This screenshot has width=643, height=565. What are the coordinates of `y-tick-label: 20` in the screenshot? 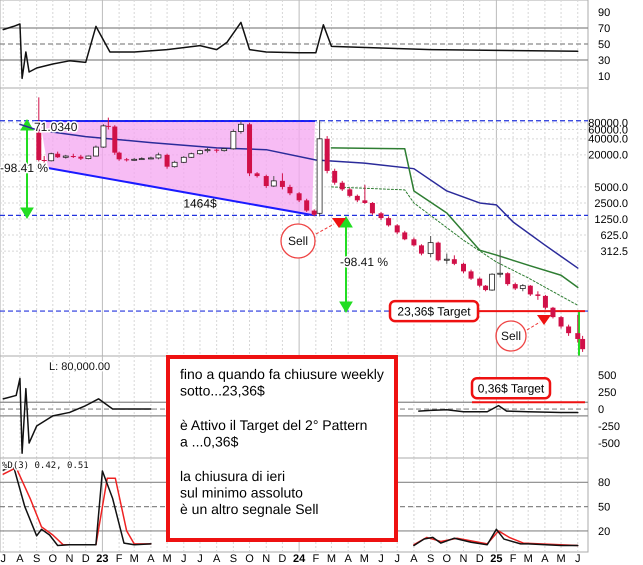 It's located at (604, 532).